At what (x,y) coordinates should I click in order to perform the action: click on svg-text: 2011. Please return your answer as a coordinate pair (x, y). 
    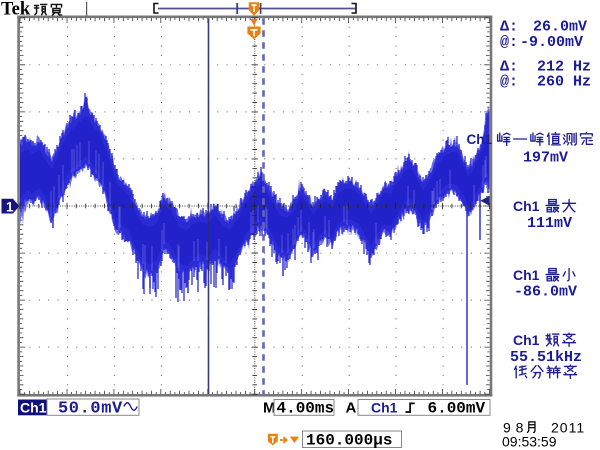
    Looking at the image, I should click on (568, 428).